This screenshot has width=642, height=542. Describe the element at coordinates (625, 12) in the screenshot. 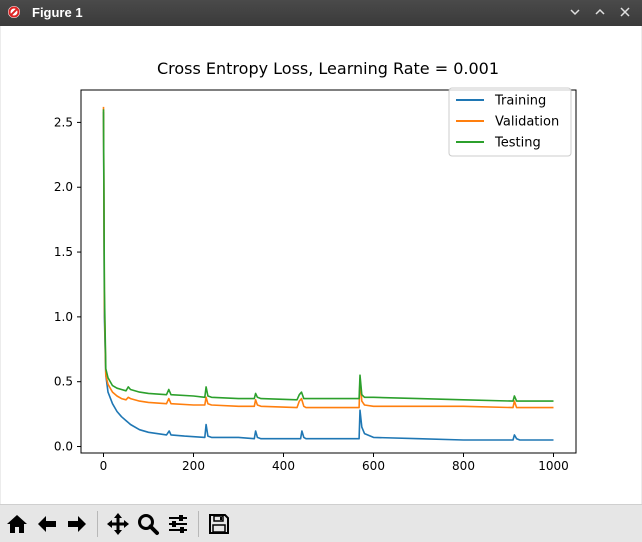

I see `close-icon` at that location.